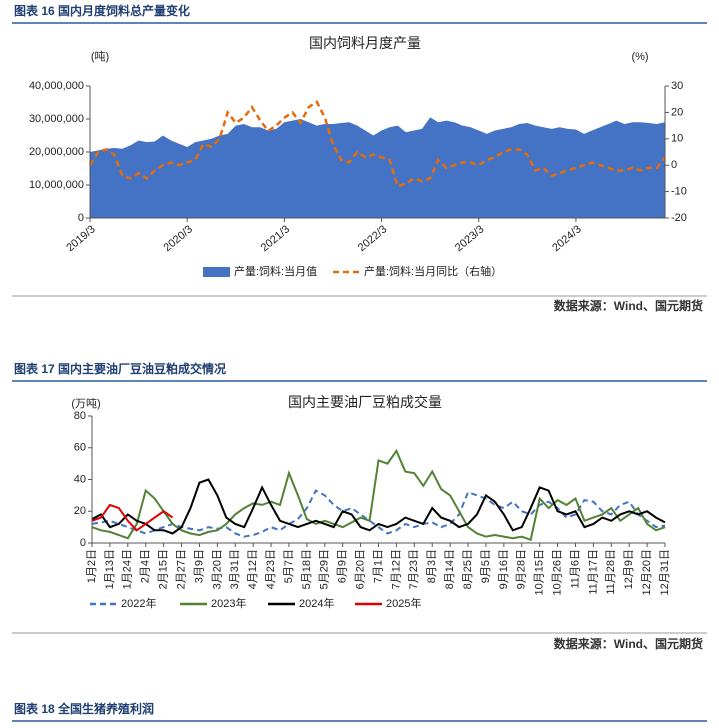  I want to click on area, so click(377, 167).